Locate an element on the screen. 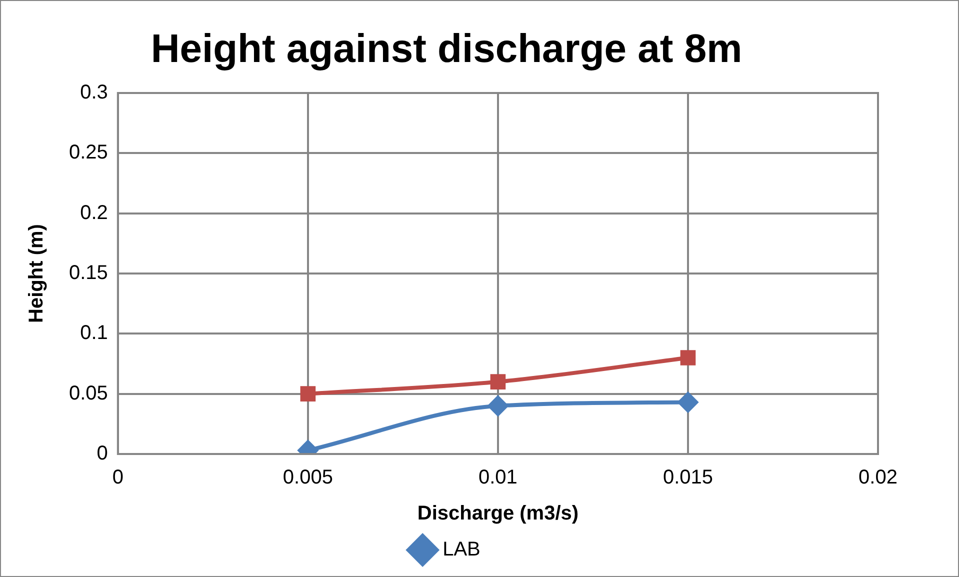 Image resolution: width=959 pixels, height=577 pixels. y-tick-label: 0.15 is located at coordinates (88, 273).